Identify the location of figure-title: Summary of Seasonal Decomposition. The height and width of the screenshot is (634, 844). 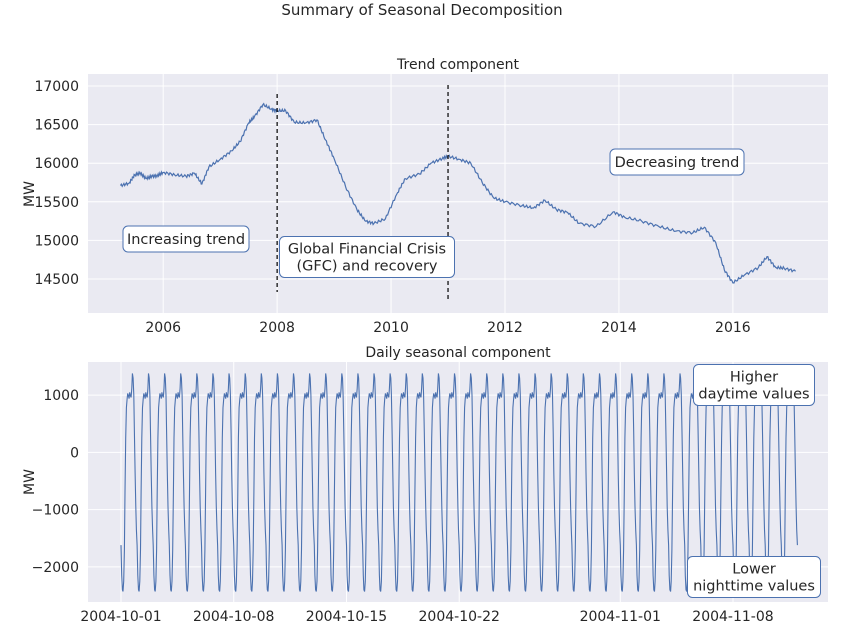
(421, 10).